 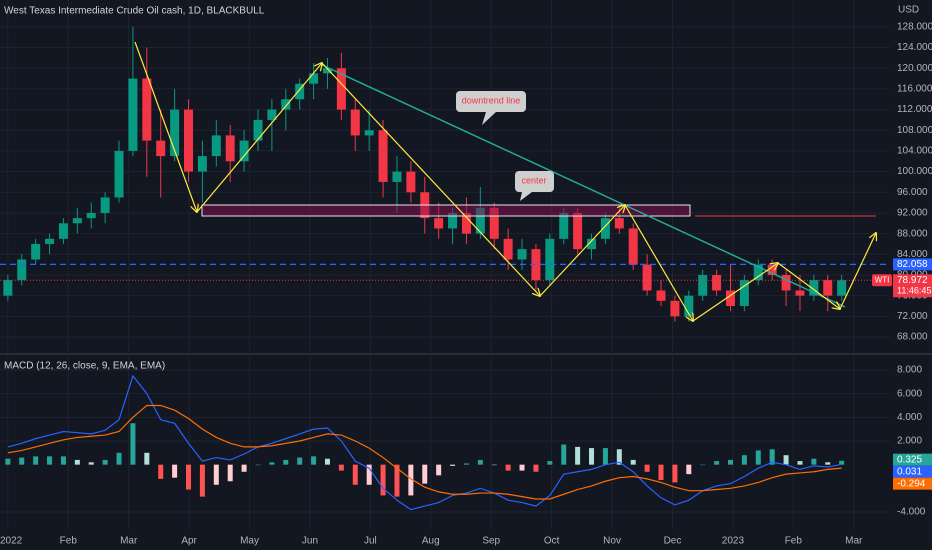 What do you see at coordinates (491, 100) in the screenshot?
I see `annotation: downtrend line` at bounding box center [491, 100].